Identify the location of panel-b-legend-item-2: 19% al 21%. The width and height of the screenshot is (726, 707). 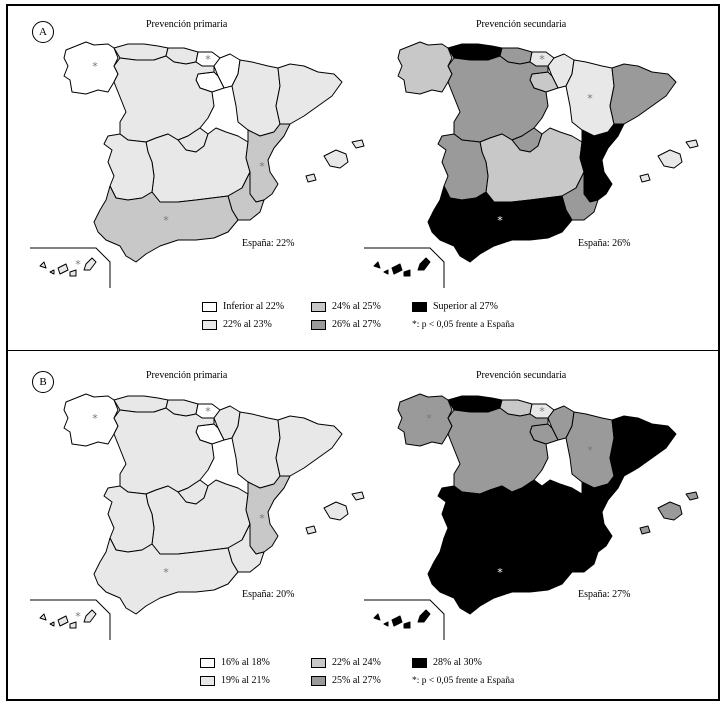
(235, 680).